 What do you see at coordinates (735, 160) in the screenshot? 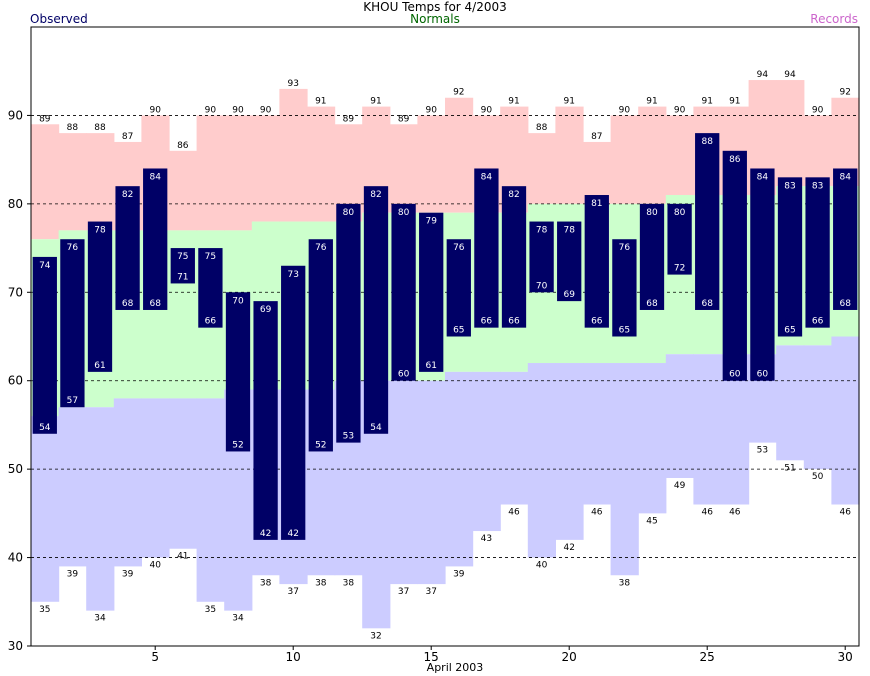
I see `observed-high-label: 86` at bounding box center [735, 160].